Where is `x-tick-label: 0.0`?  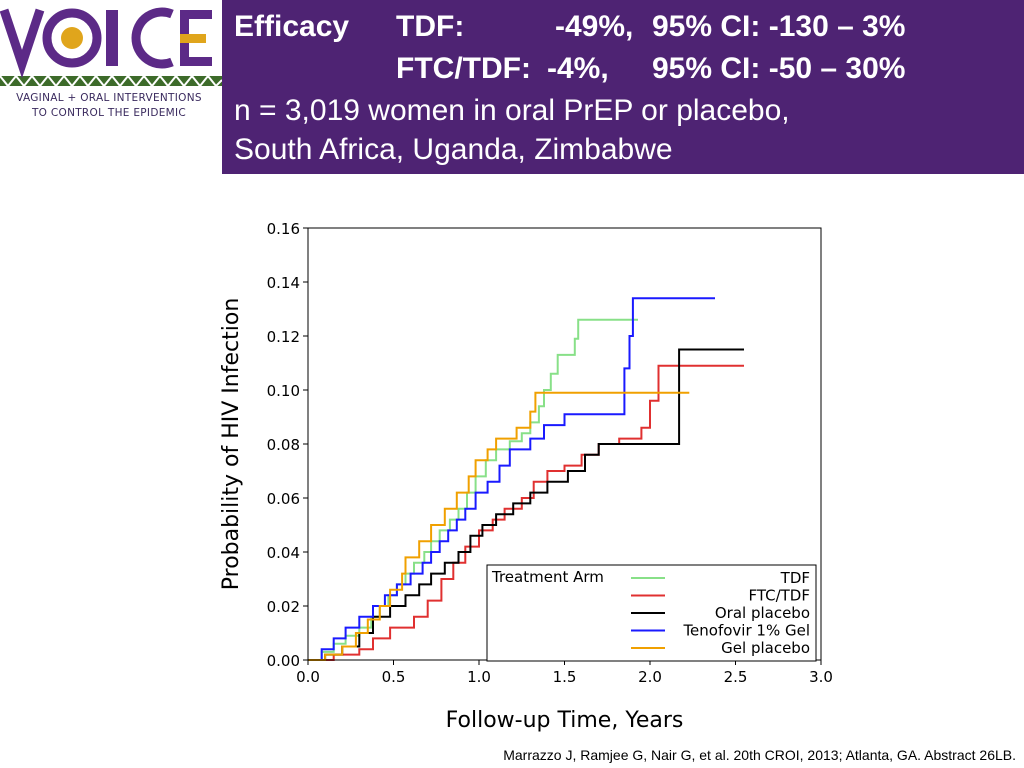 x-tick-label: 0.0 is located at coordinates (308, 677).